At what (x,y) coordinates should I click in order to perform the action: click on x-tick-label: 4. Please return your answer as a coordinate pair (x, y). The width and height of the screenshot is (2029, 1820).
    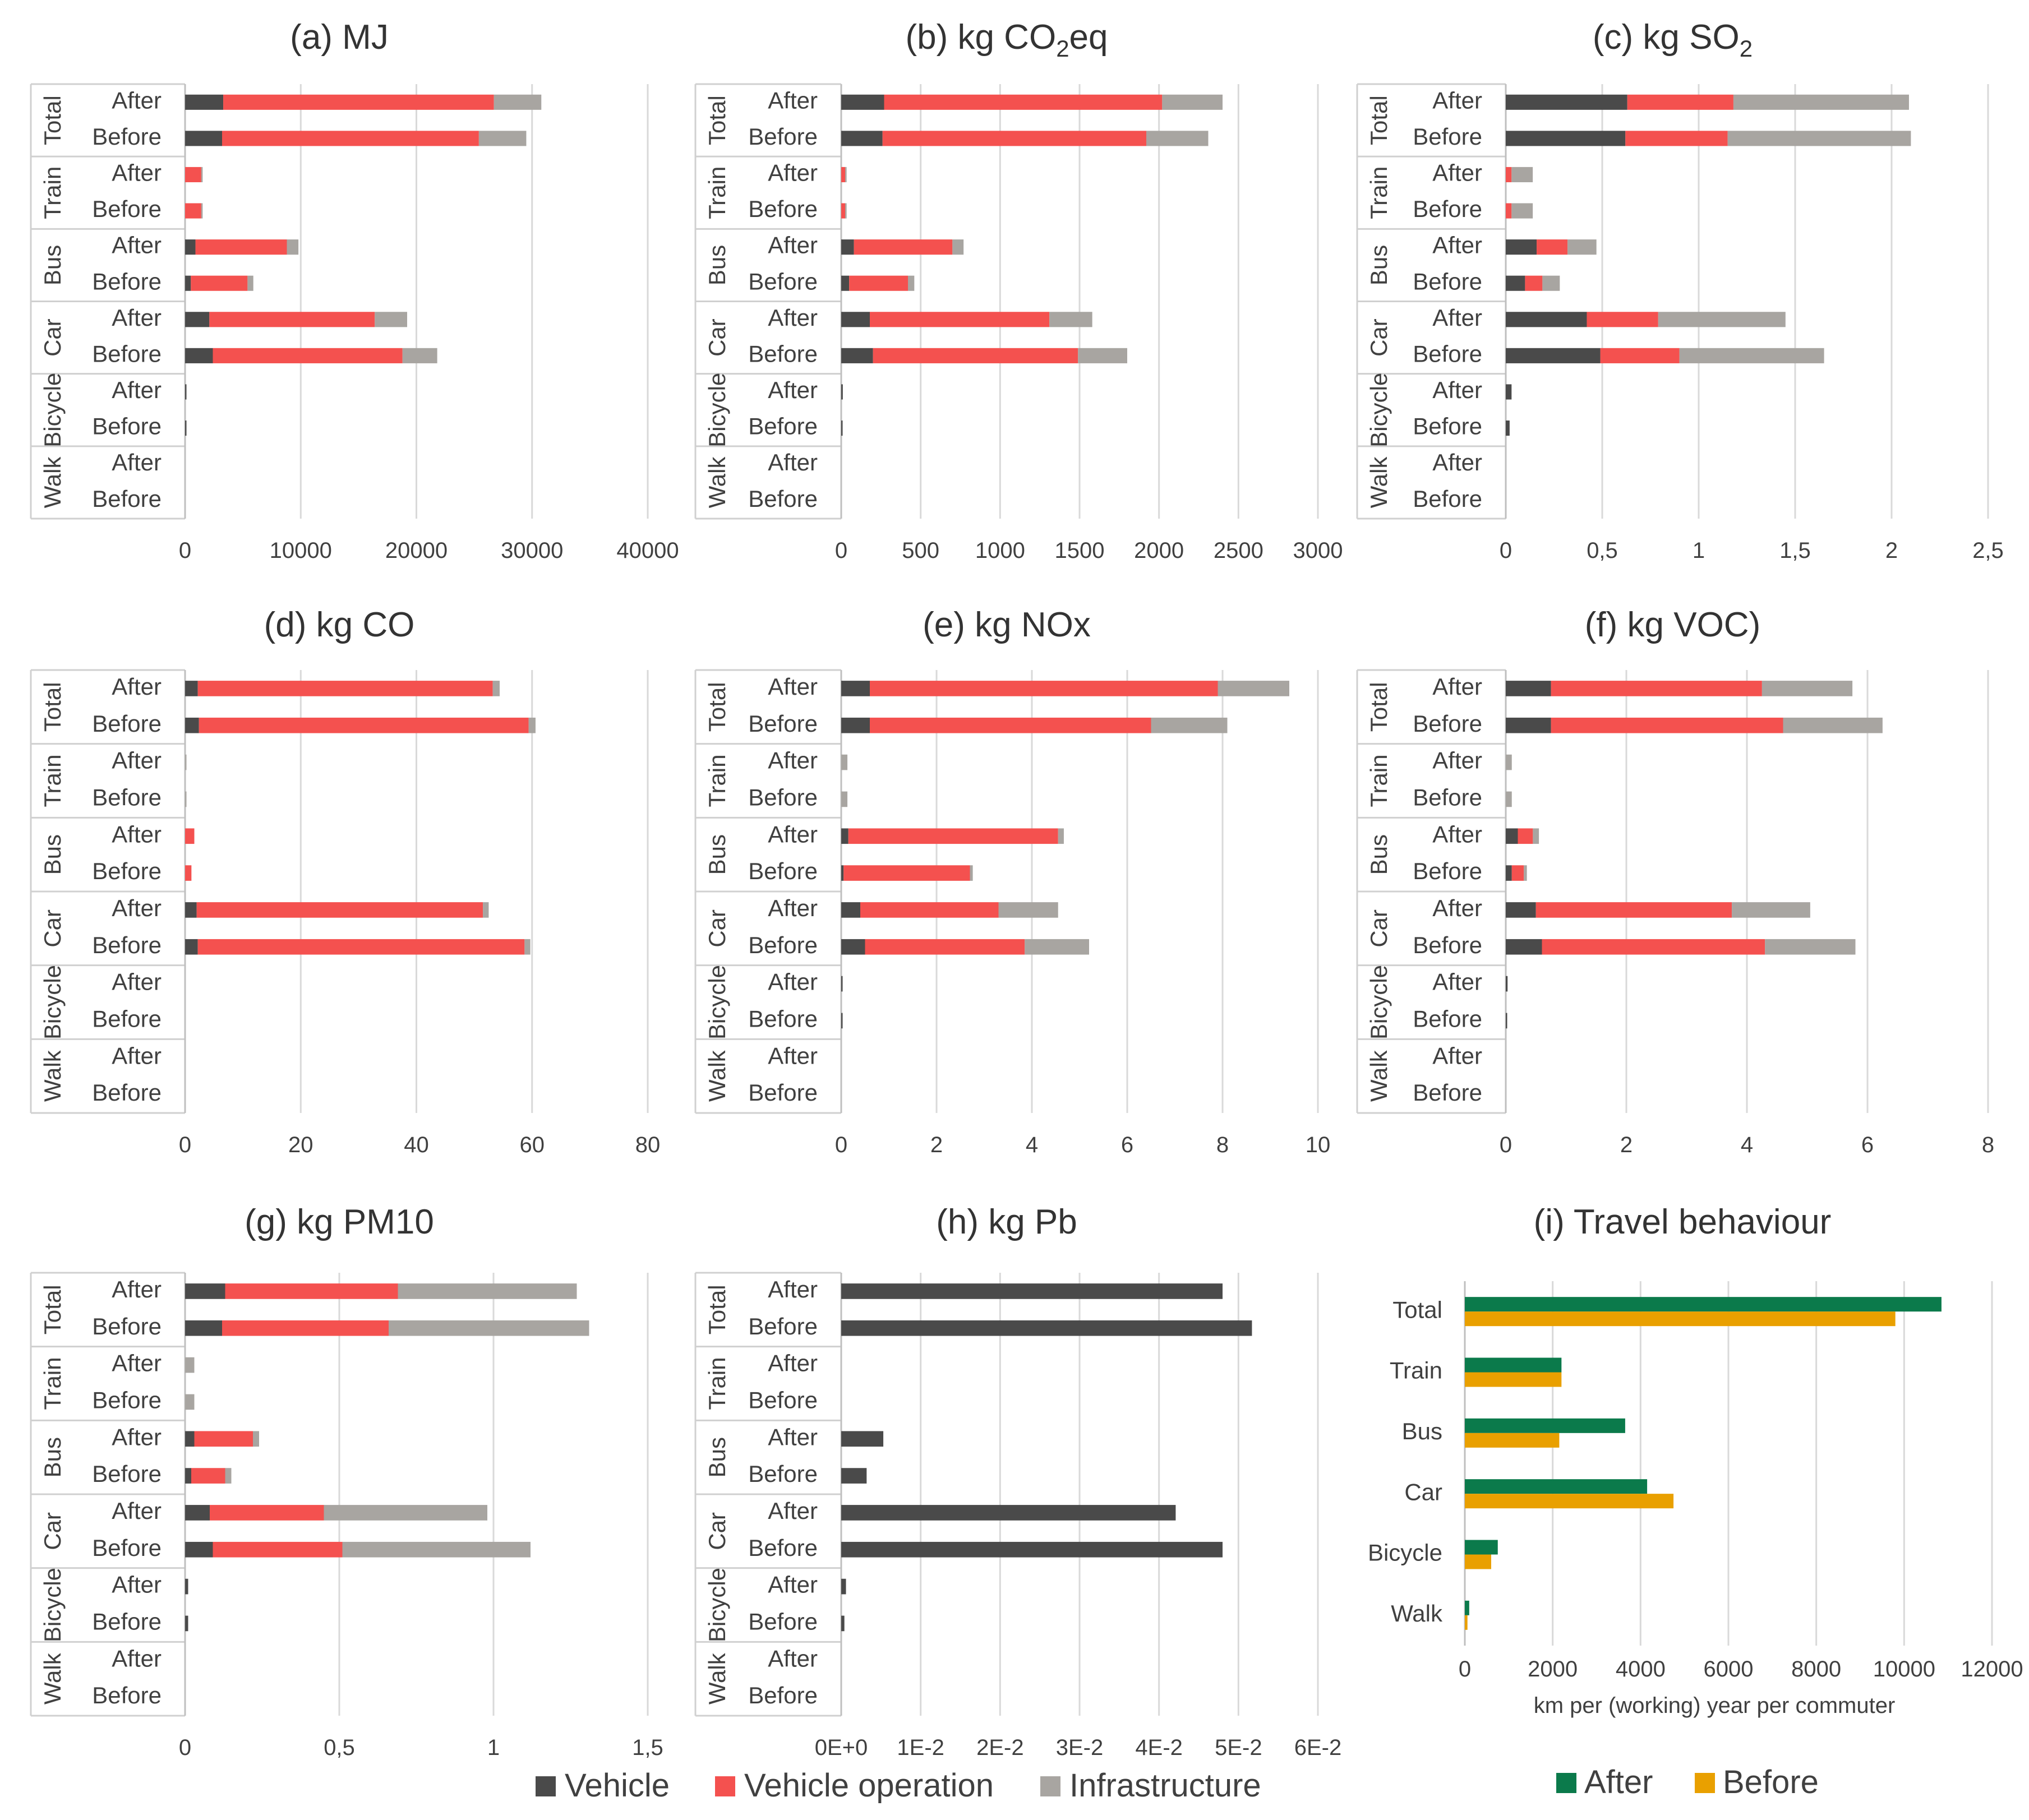
    Looking at the image, I should click on (1747, 1145).